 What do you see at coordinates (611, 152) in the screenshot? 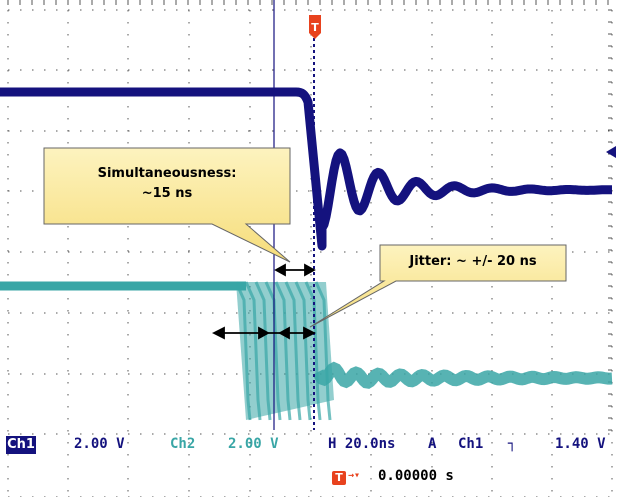
I see `ch1-level-arrow-icon` at bounding box center [611, 152].